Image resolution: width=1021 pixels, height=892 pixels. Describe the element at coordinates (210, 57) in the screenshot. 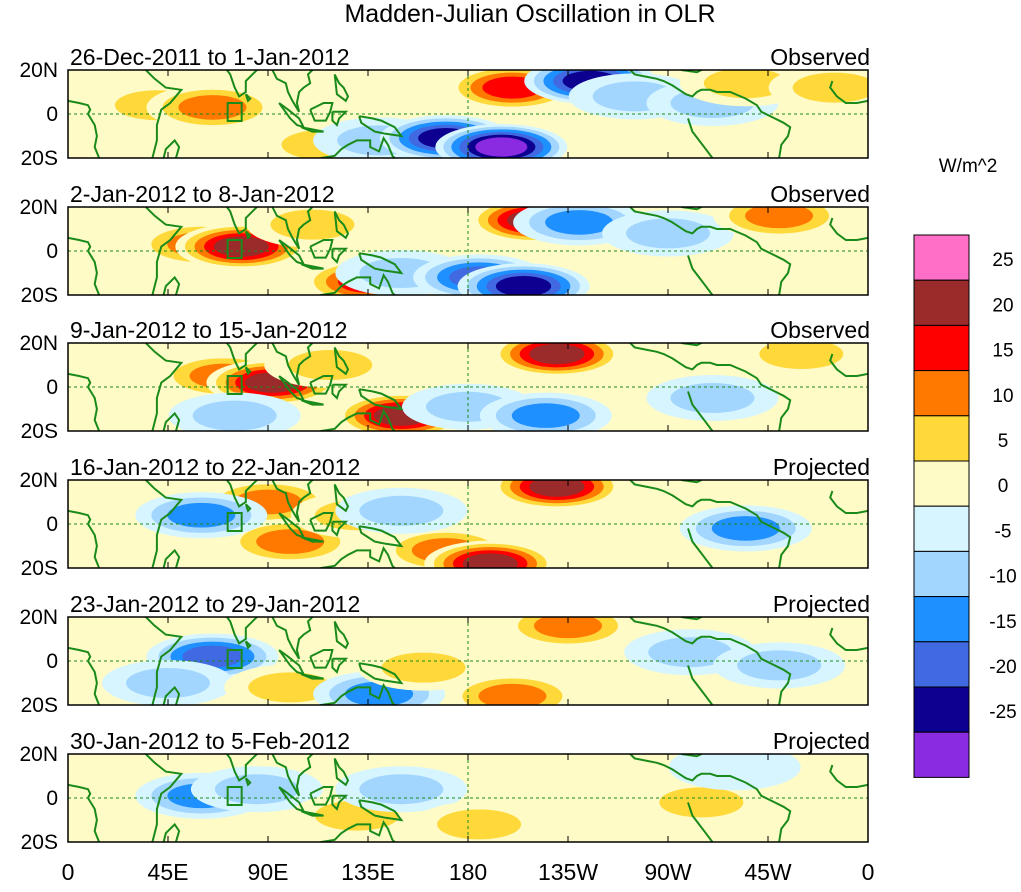

I see `panel-period-label: 26-Dec-2011 to 1-Jan-2012` at that location.